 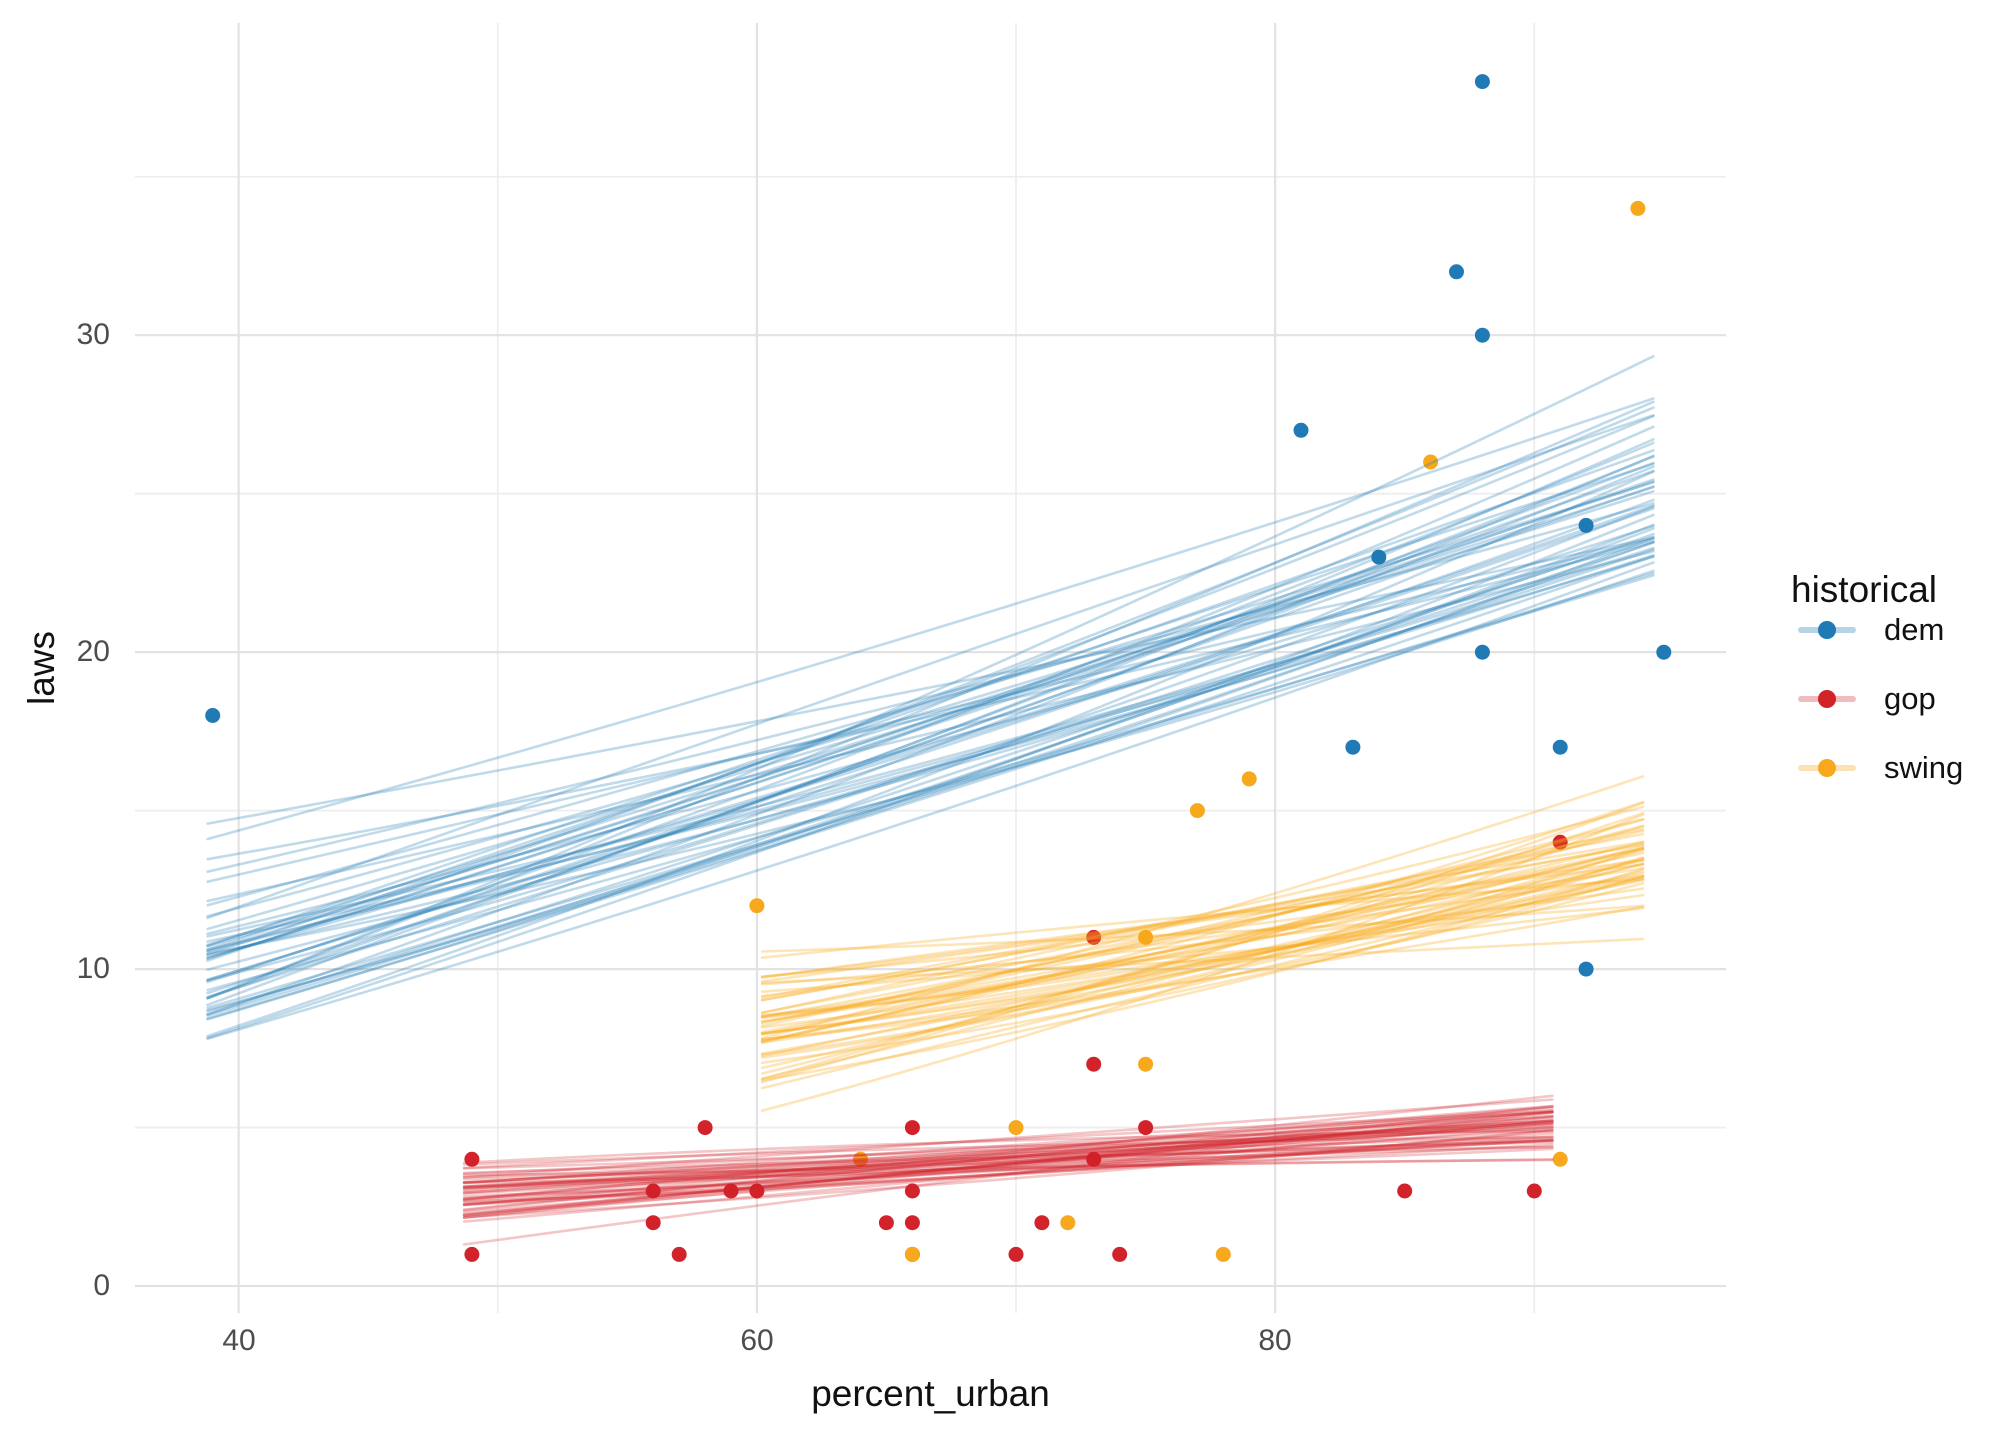 What do you see at coordinates (1864, 589) in the screenshot?
I see `legend-title: historical` at bounding box center [1864, 589].